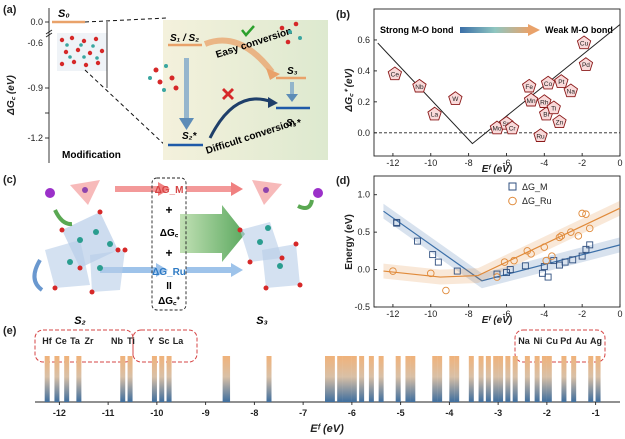 The width and height of the screenshot is (625, 439). What do you see at coordinates (552, 341) in the screenshot?
I see `element-label-cu: Cu` at bounding box center [552, 341].